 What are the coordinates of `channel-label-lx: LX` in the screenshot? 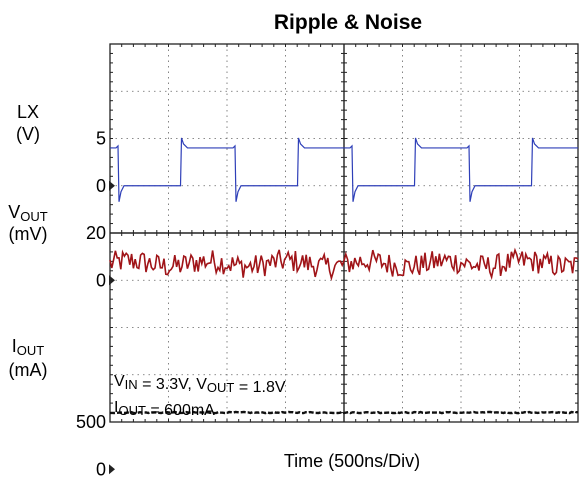 It's located at (28, 112).